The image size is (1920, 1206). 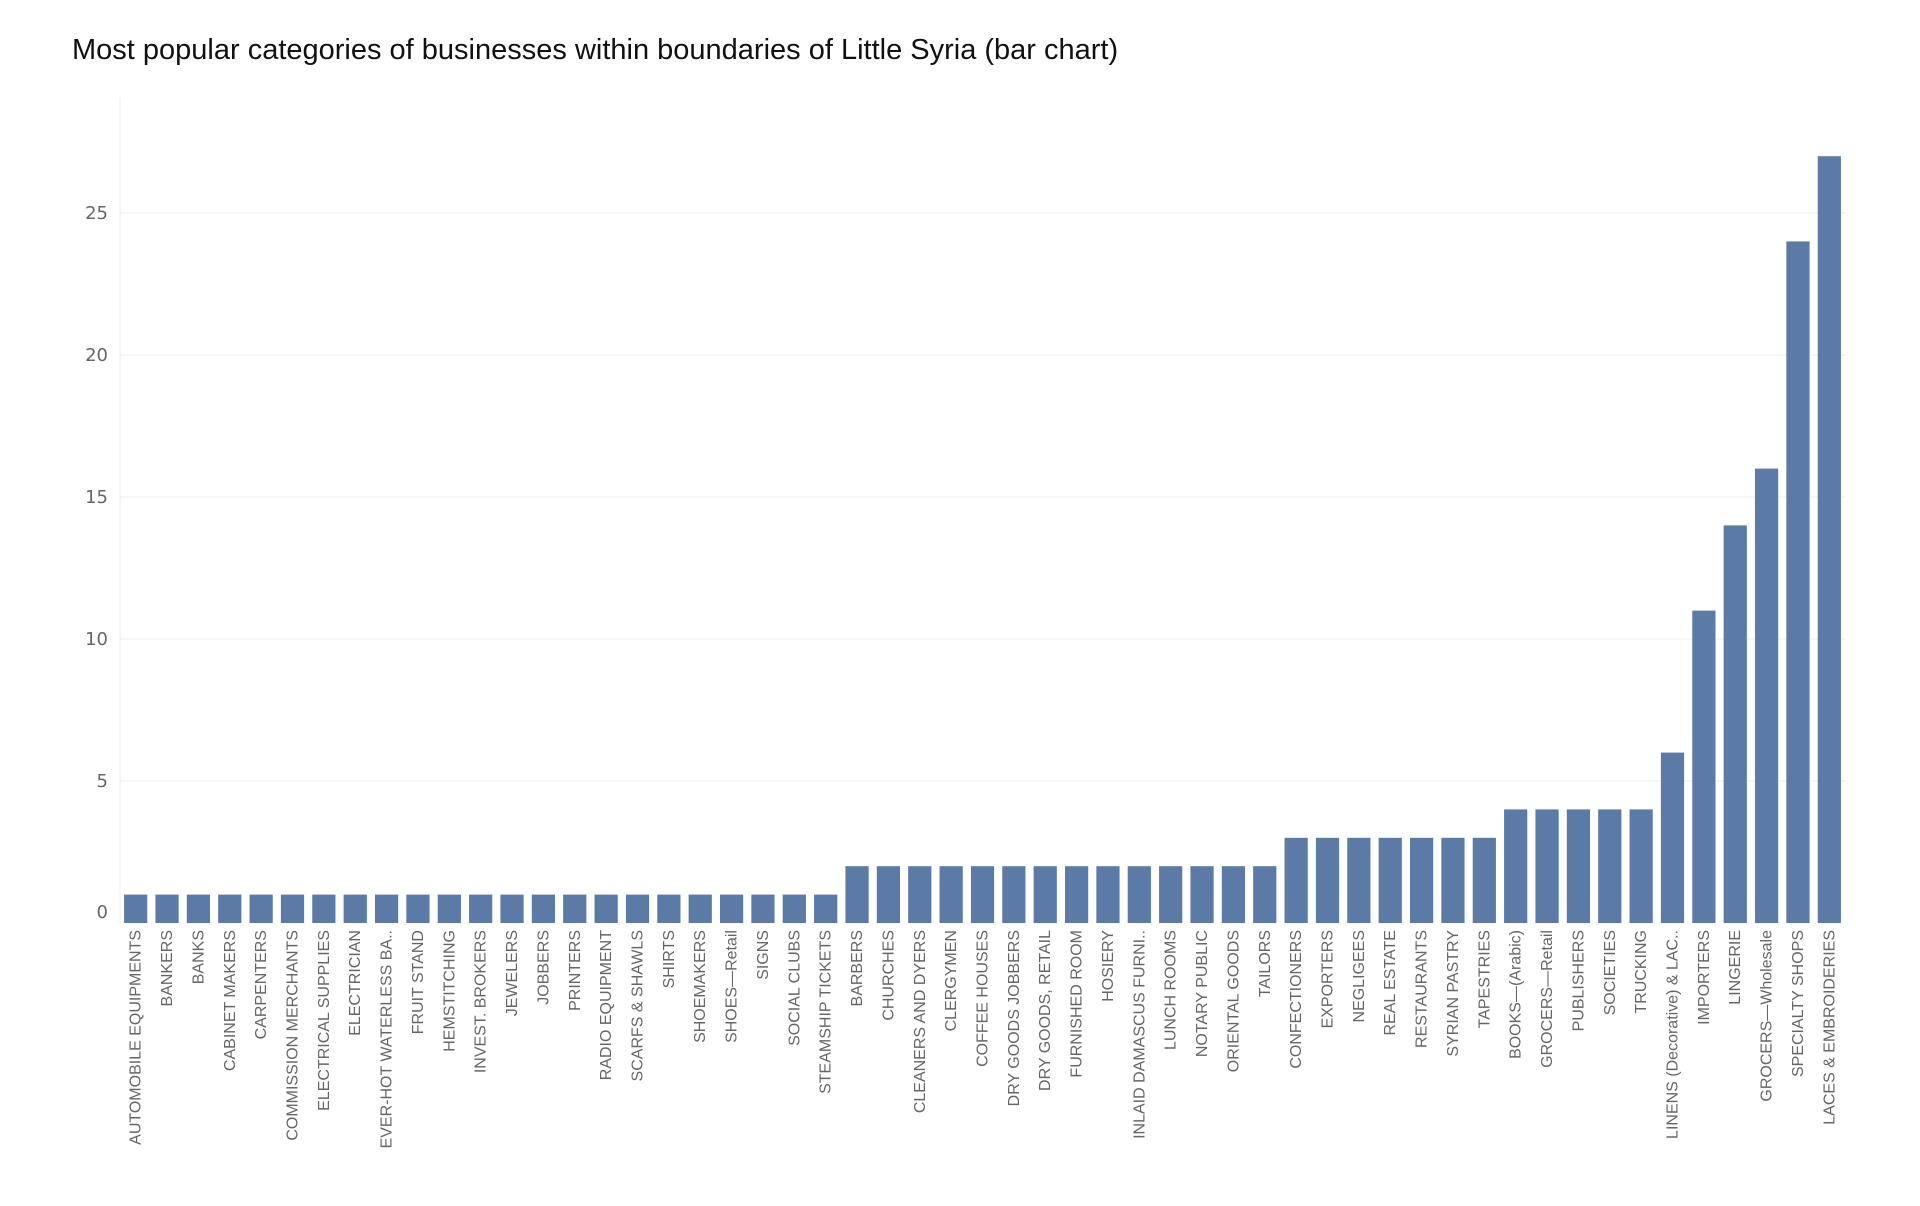 What do you see at coordinates (543, 967) in the screenshot?
I see `x-tick-label: JOBBERS` at bounding box center [543, 967].